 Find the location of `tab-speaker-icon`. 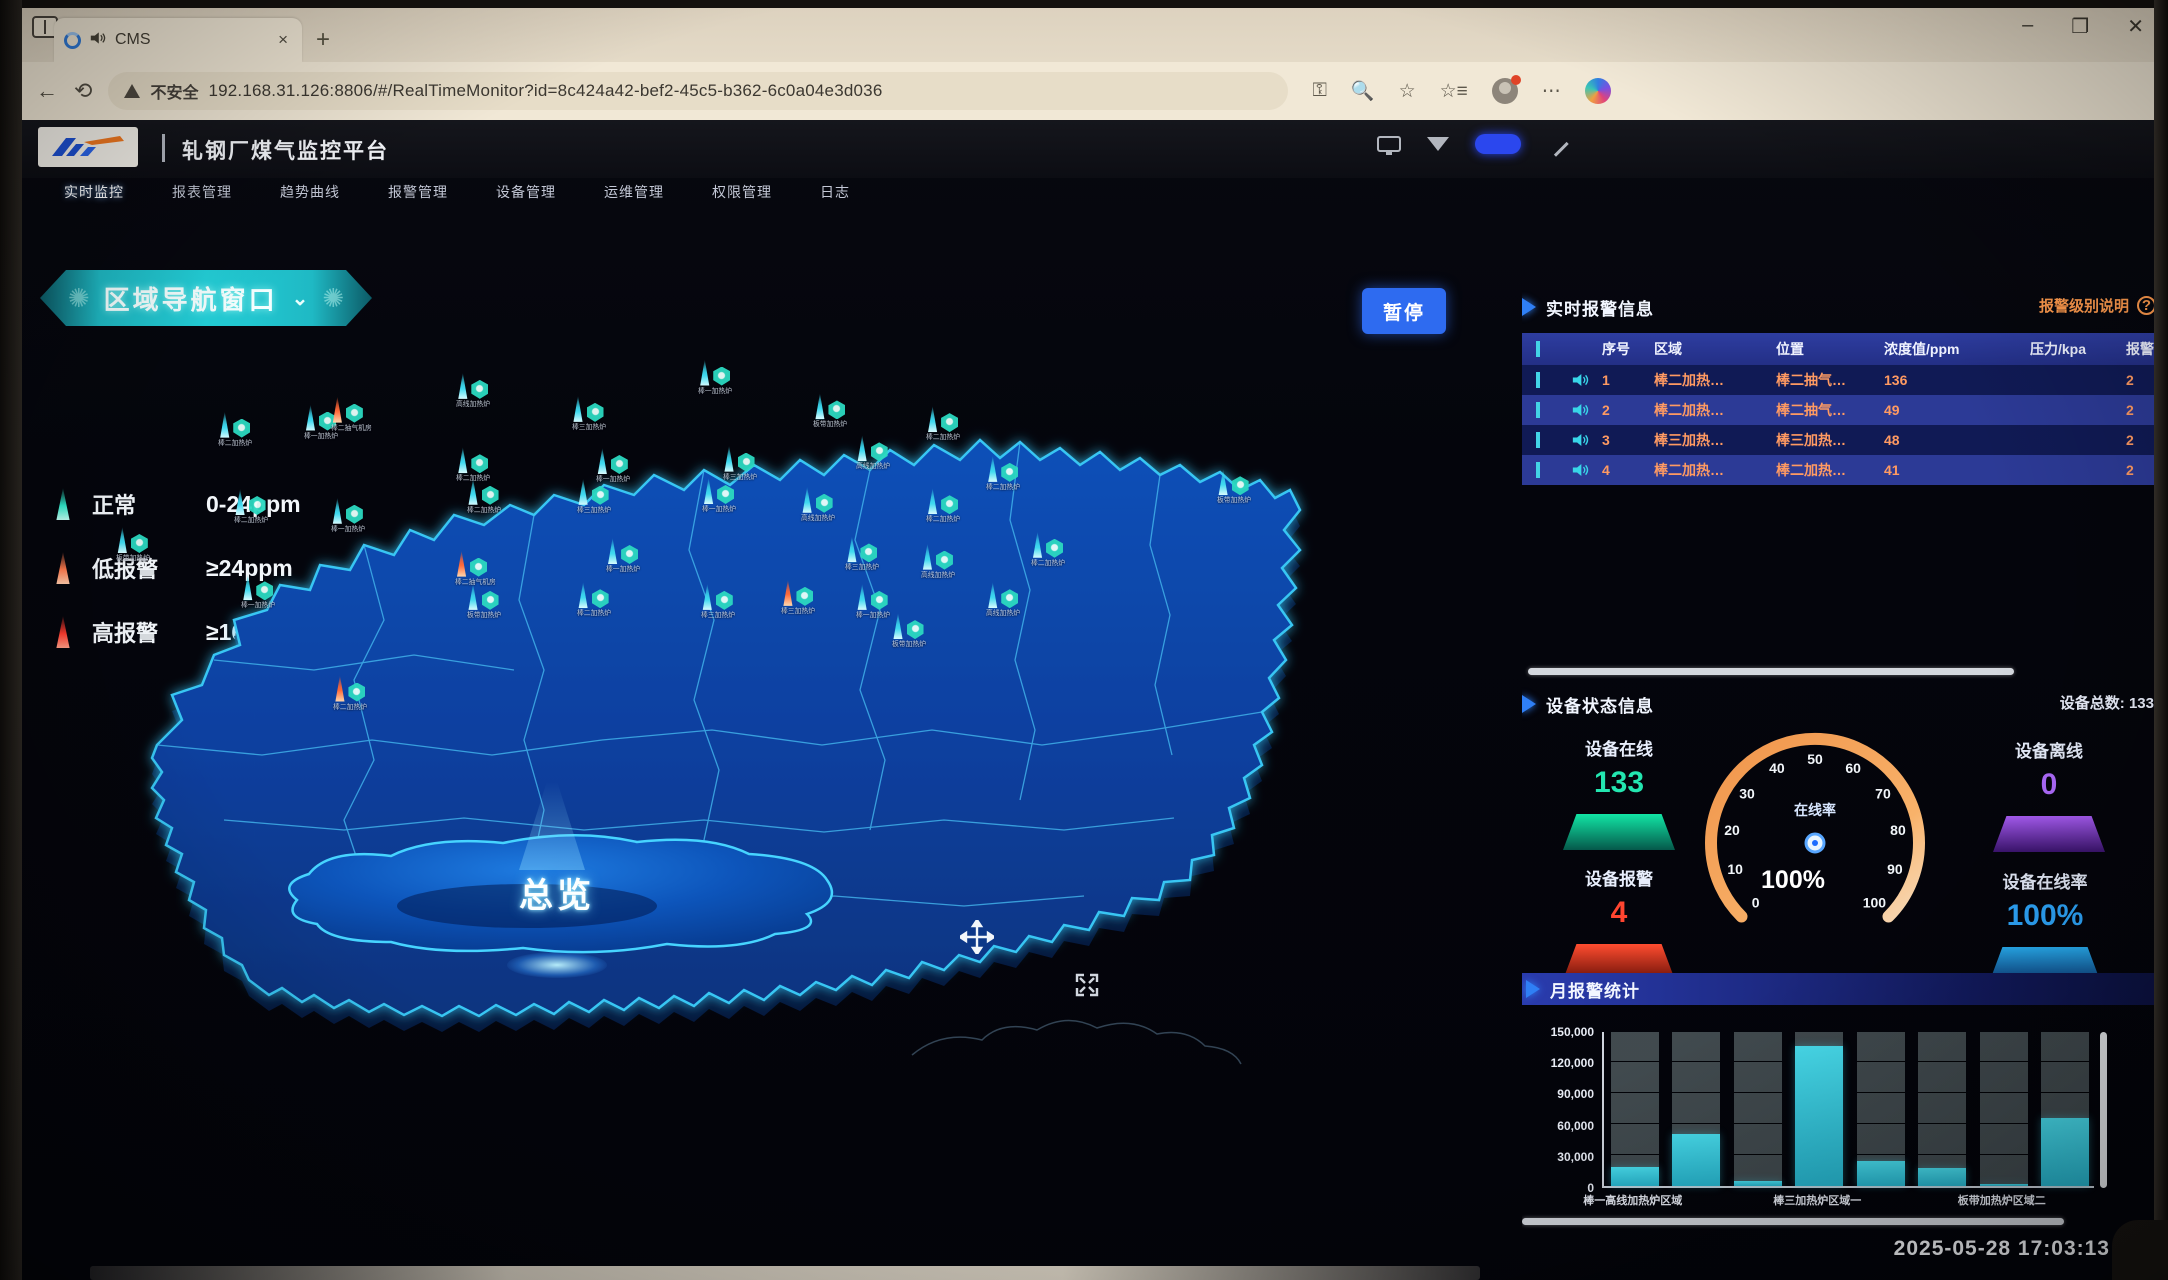

tab-speaker-icon is located at coordinates (98, 40).